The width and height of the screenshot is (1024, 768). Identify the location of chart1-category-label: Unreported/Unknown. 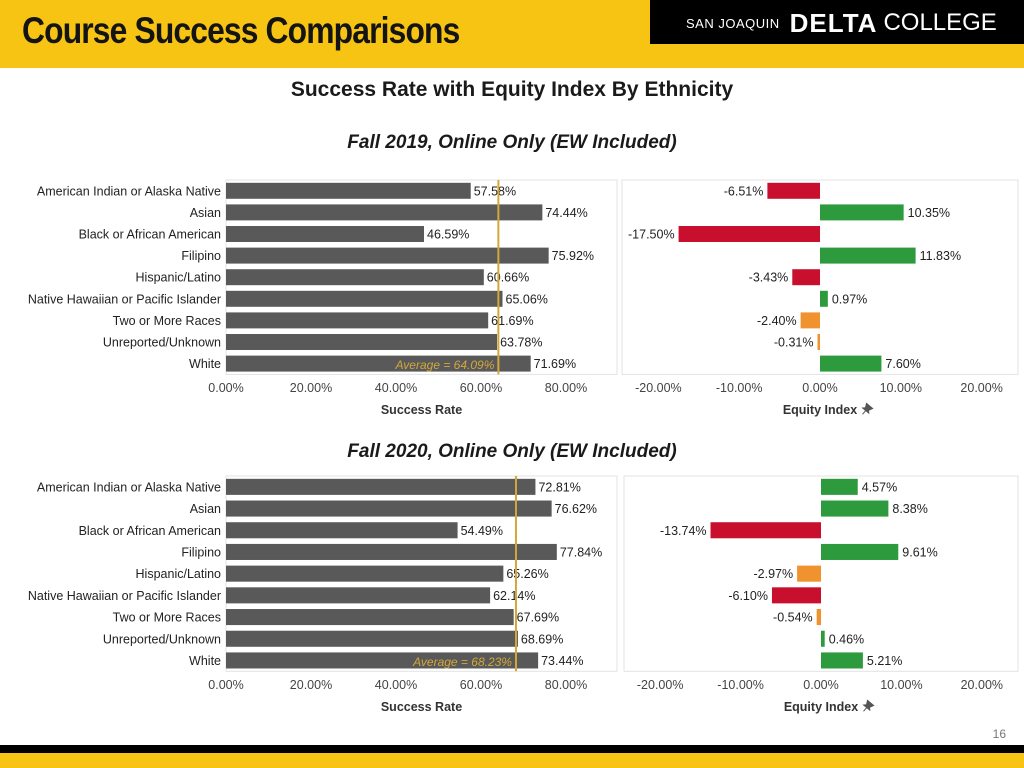
(162, 343).